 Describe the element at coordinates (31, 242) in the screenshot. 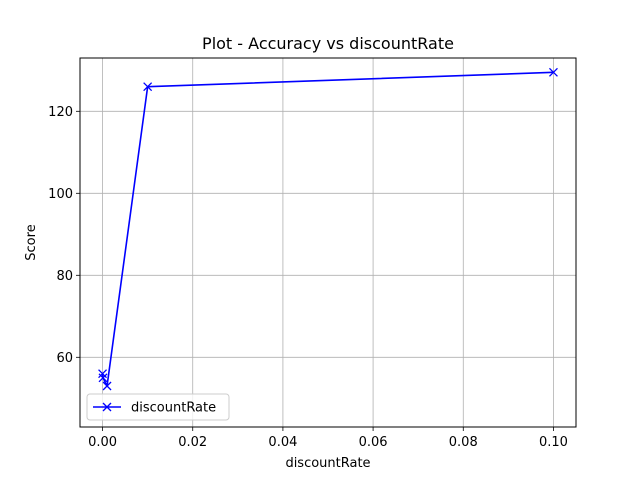

I see `y-axis-label: Score` at that location.